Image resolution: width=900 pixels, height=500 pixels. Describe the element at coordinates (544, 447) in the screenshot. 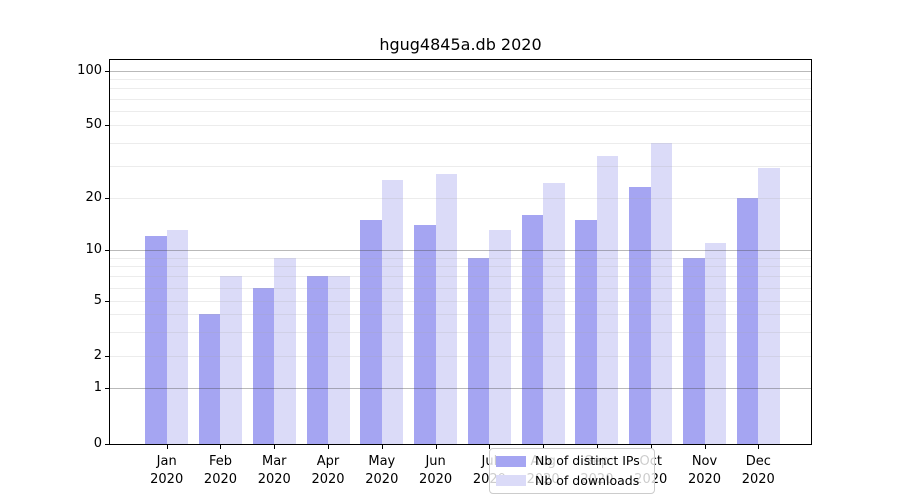

I see `x-tick-mark-aug` at that location.